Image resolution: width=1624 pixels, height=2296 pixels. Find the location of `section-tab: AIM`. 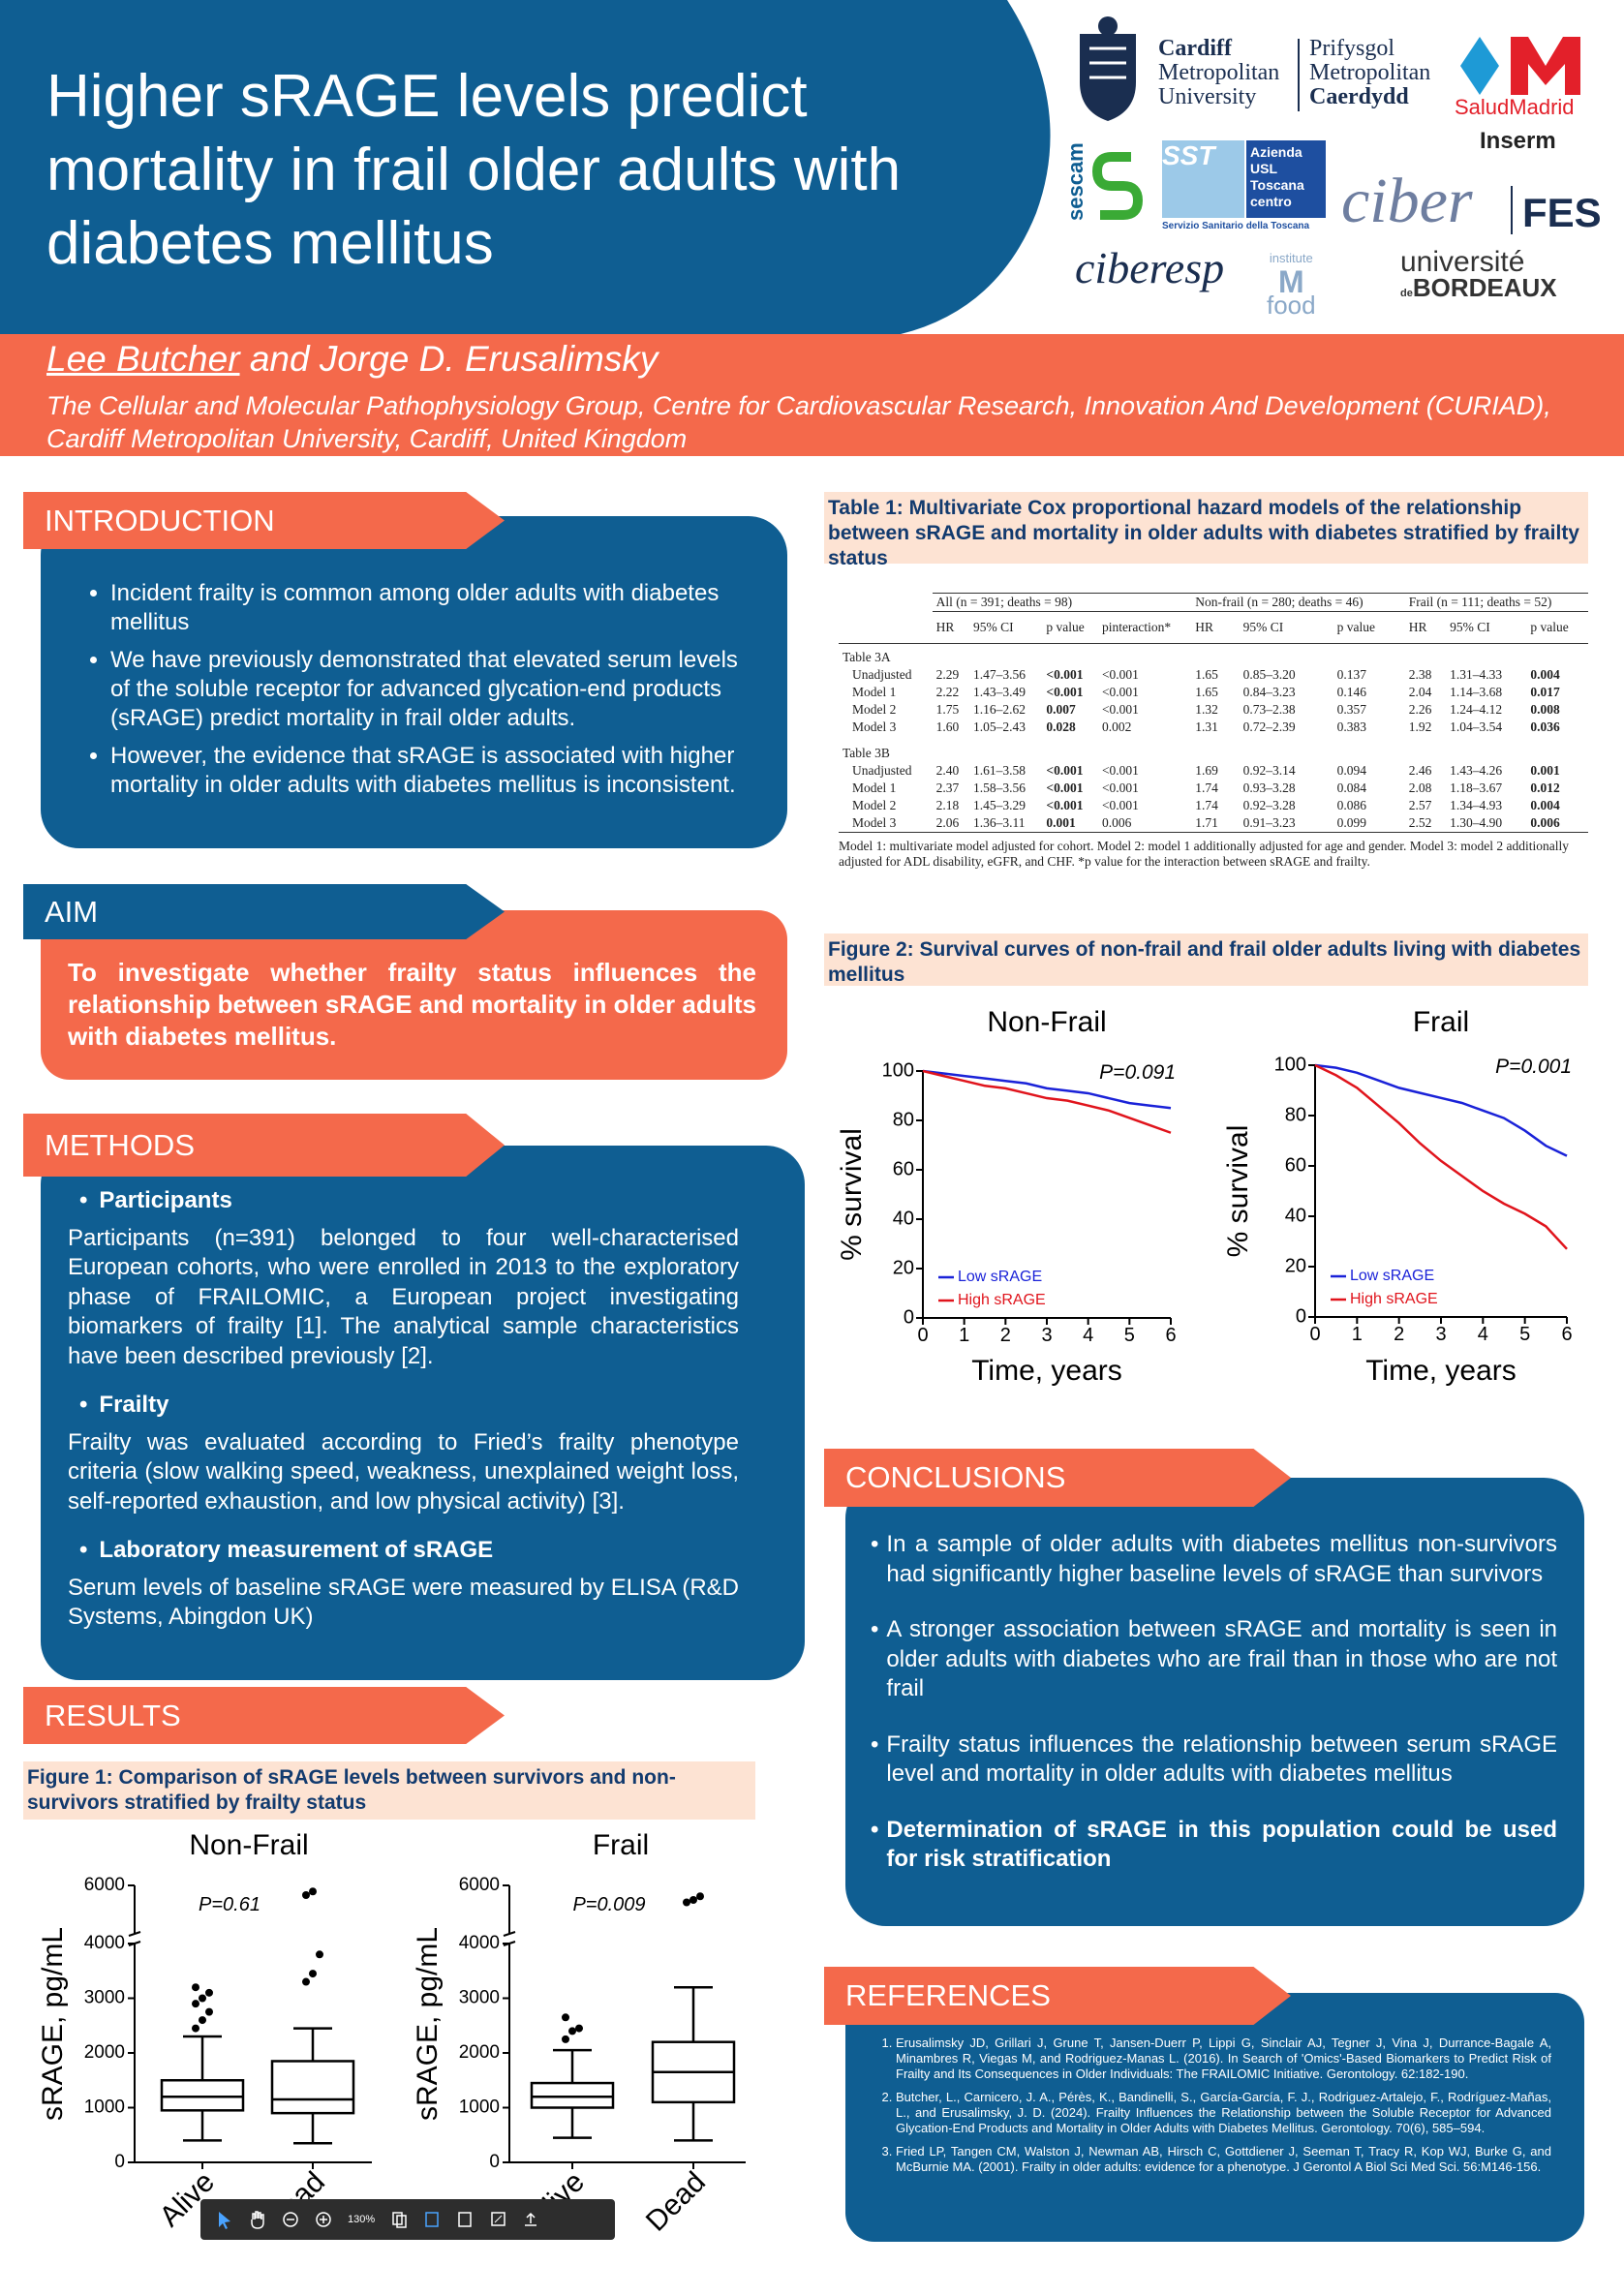

section-tab: AIM is located at coordinates (264, 911).